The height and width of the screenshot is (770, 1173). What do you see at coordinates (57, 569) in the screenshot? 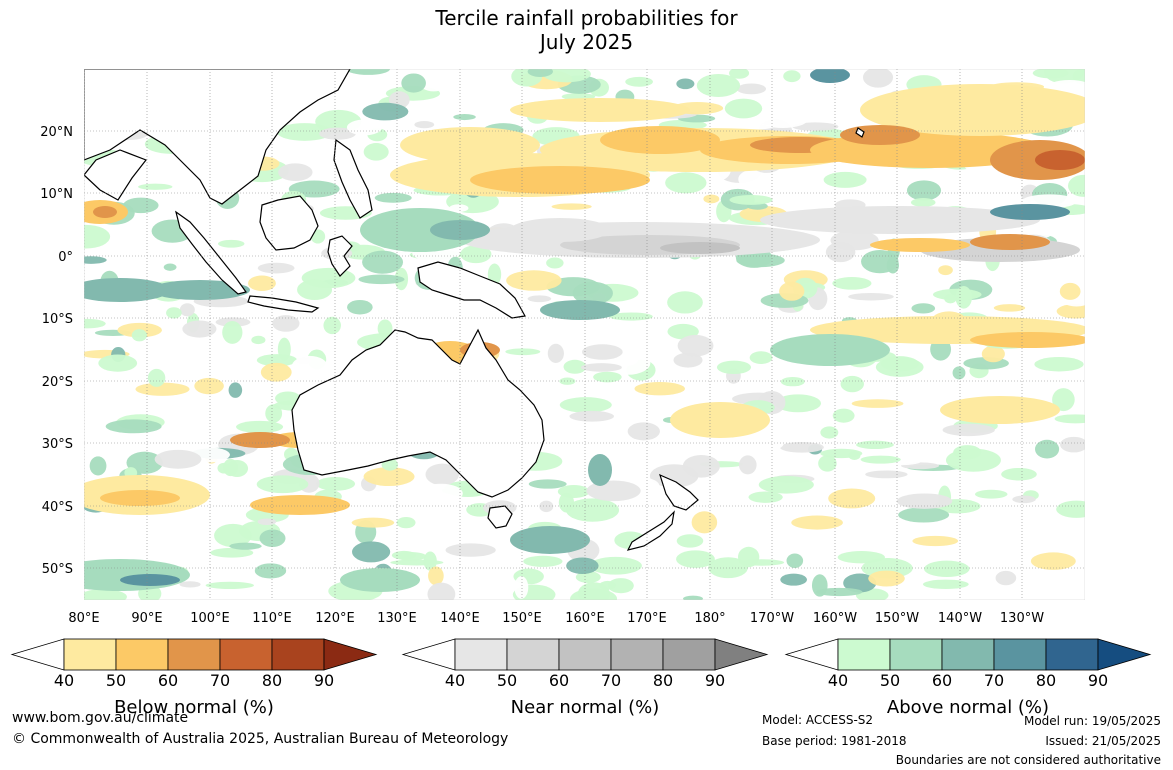
I see `lat-label: 50°S` at bounding box center [57, 569].